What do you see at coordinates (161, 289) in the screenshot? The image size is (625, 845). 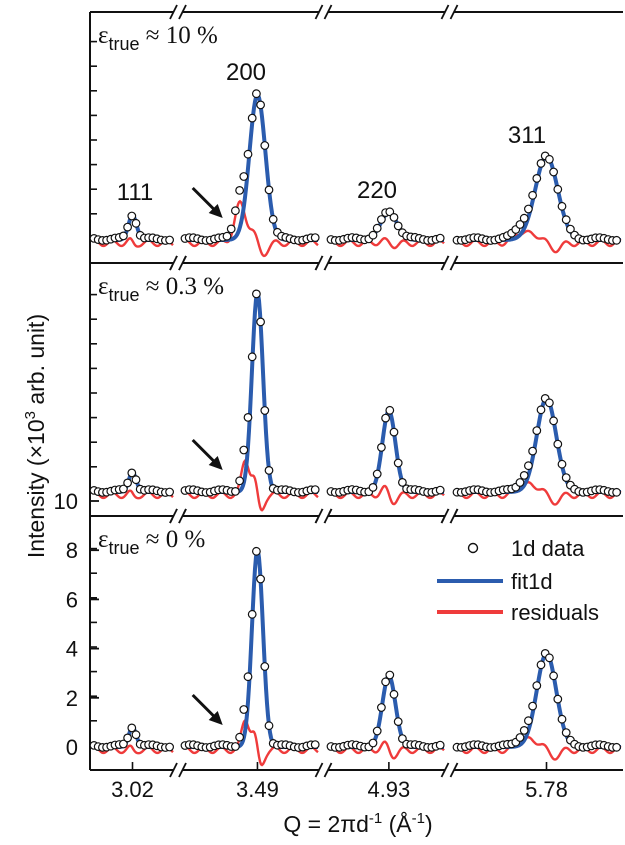 I see `strain-label: εtrue ≈ 0.3 %` at bounding box center [161, 289].